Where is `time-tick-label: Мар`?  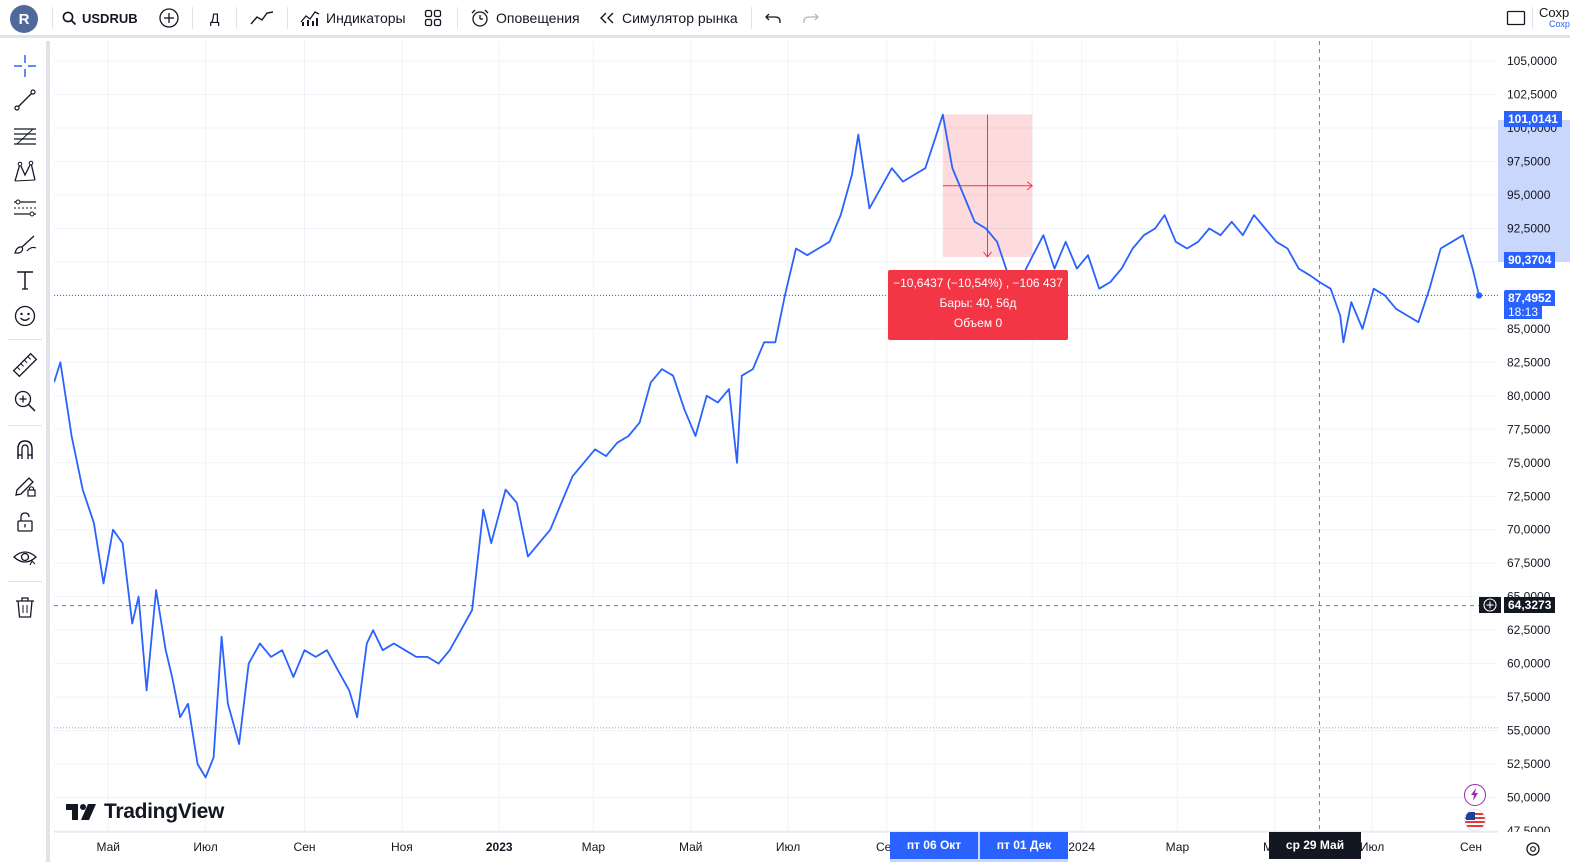
time-tick-label: Мар is located at coordinates (1178, 847).